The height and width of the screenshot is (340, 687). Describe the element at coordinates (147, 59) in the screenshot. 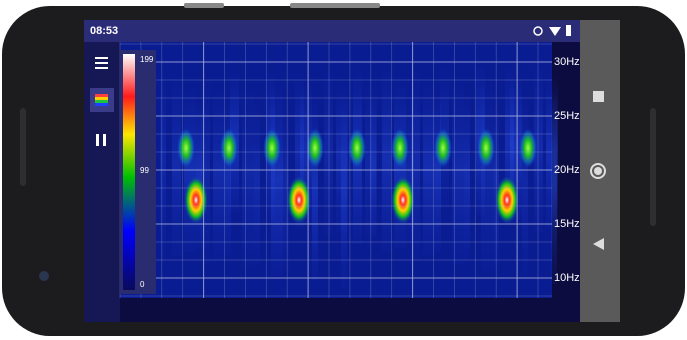

I see `colorbar-label: 199` at that location.